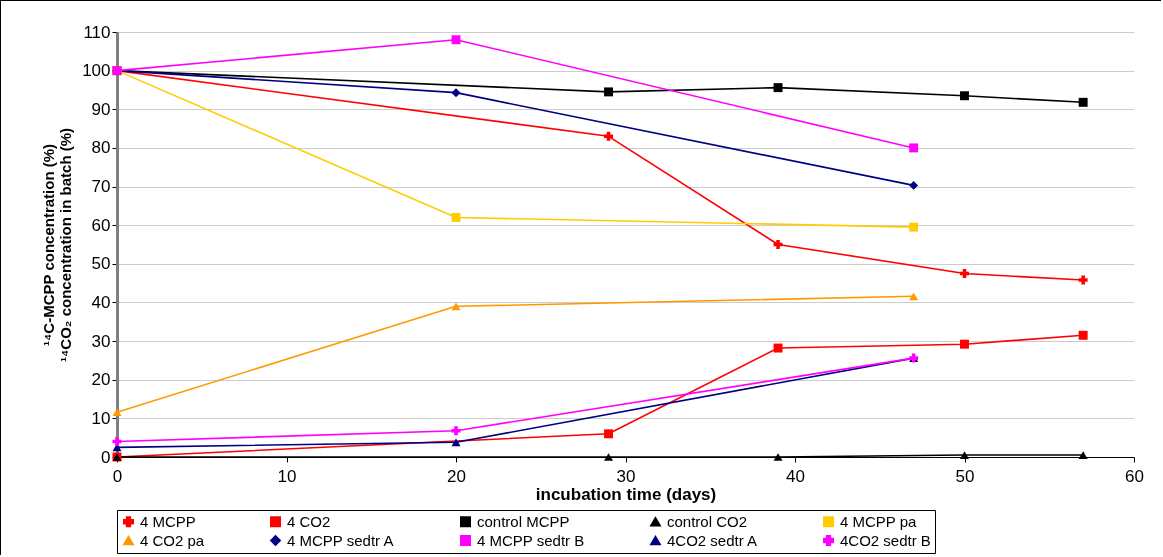 The height and width of the screenshot is (557, 1163). I want to click on x-axis-title: incubation time (days), so click(626, 494).